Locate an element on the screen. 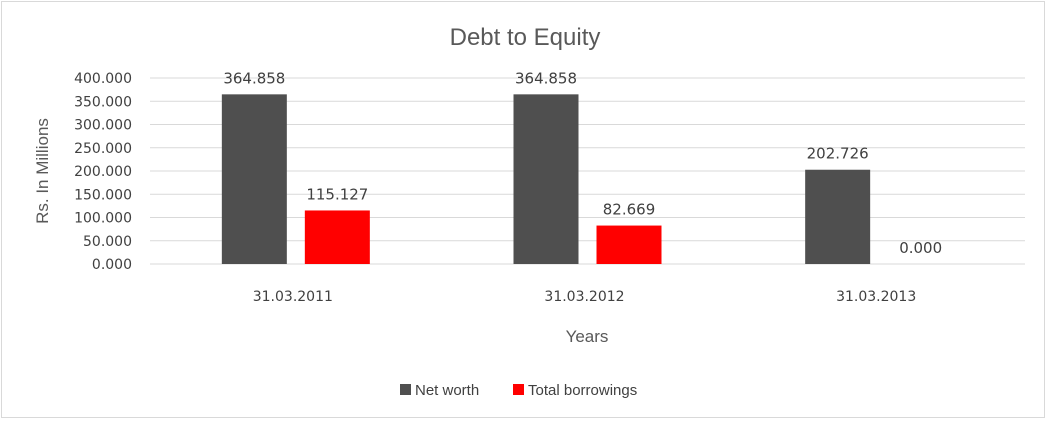  y-tick-label: 350.000 is located at coordinates (103, 102).